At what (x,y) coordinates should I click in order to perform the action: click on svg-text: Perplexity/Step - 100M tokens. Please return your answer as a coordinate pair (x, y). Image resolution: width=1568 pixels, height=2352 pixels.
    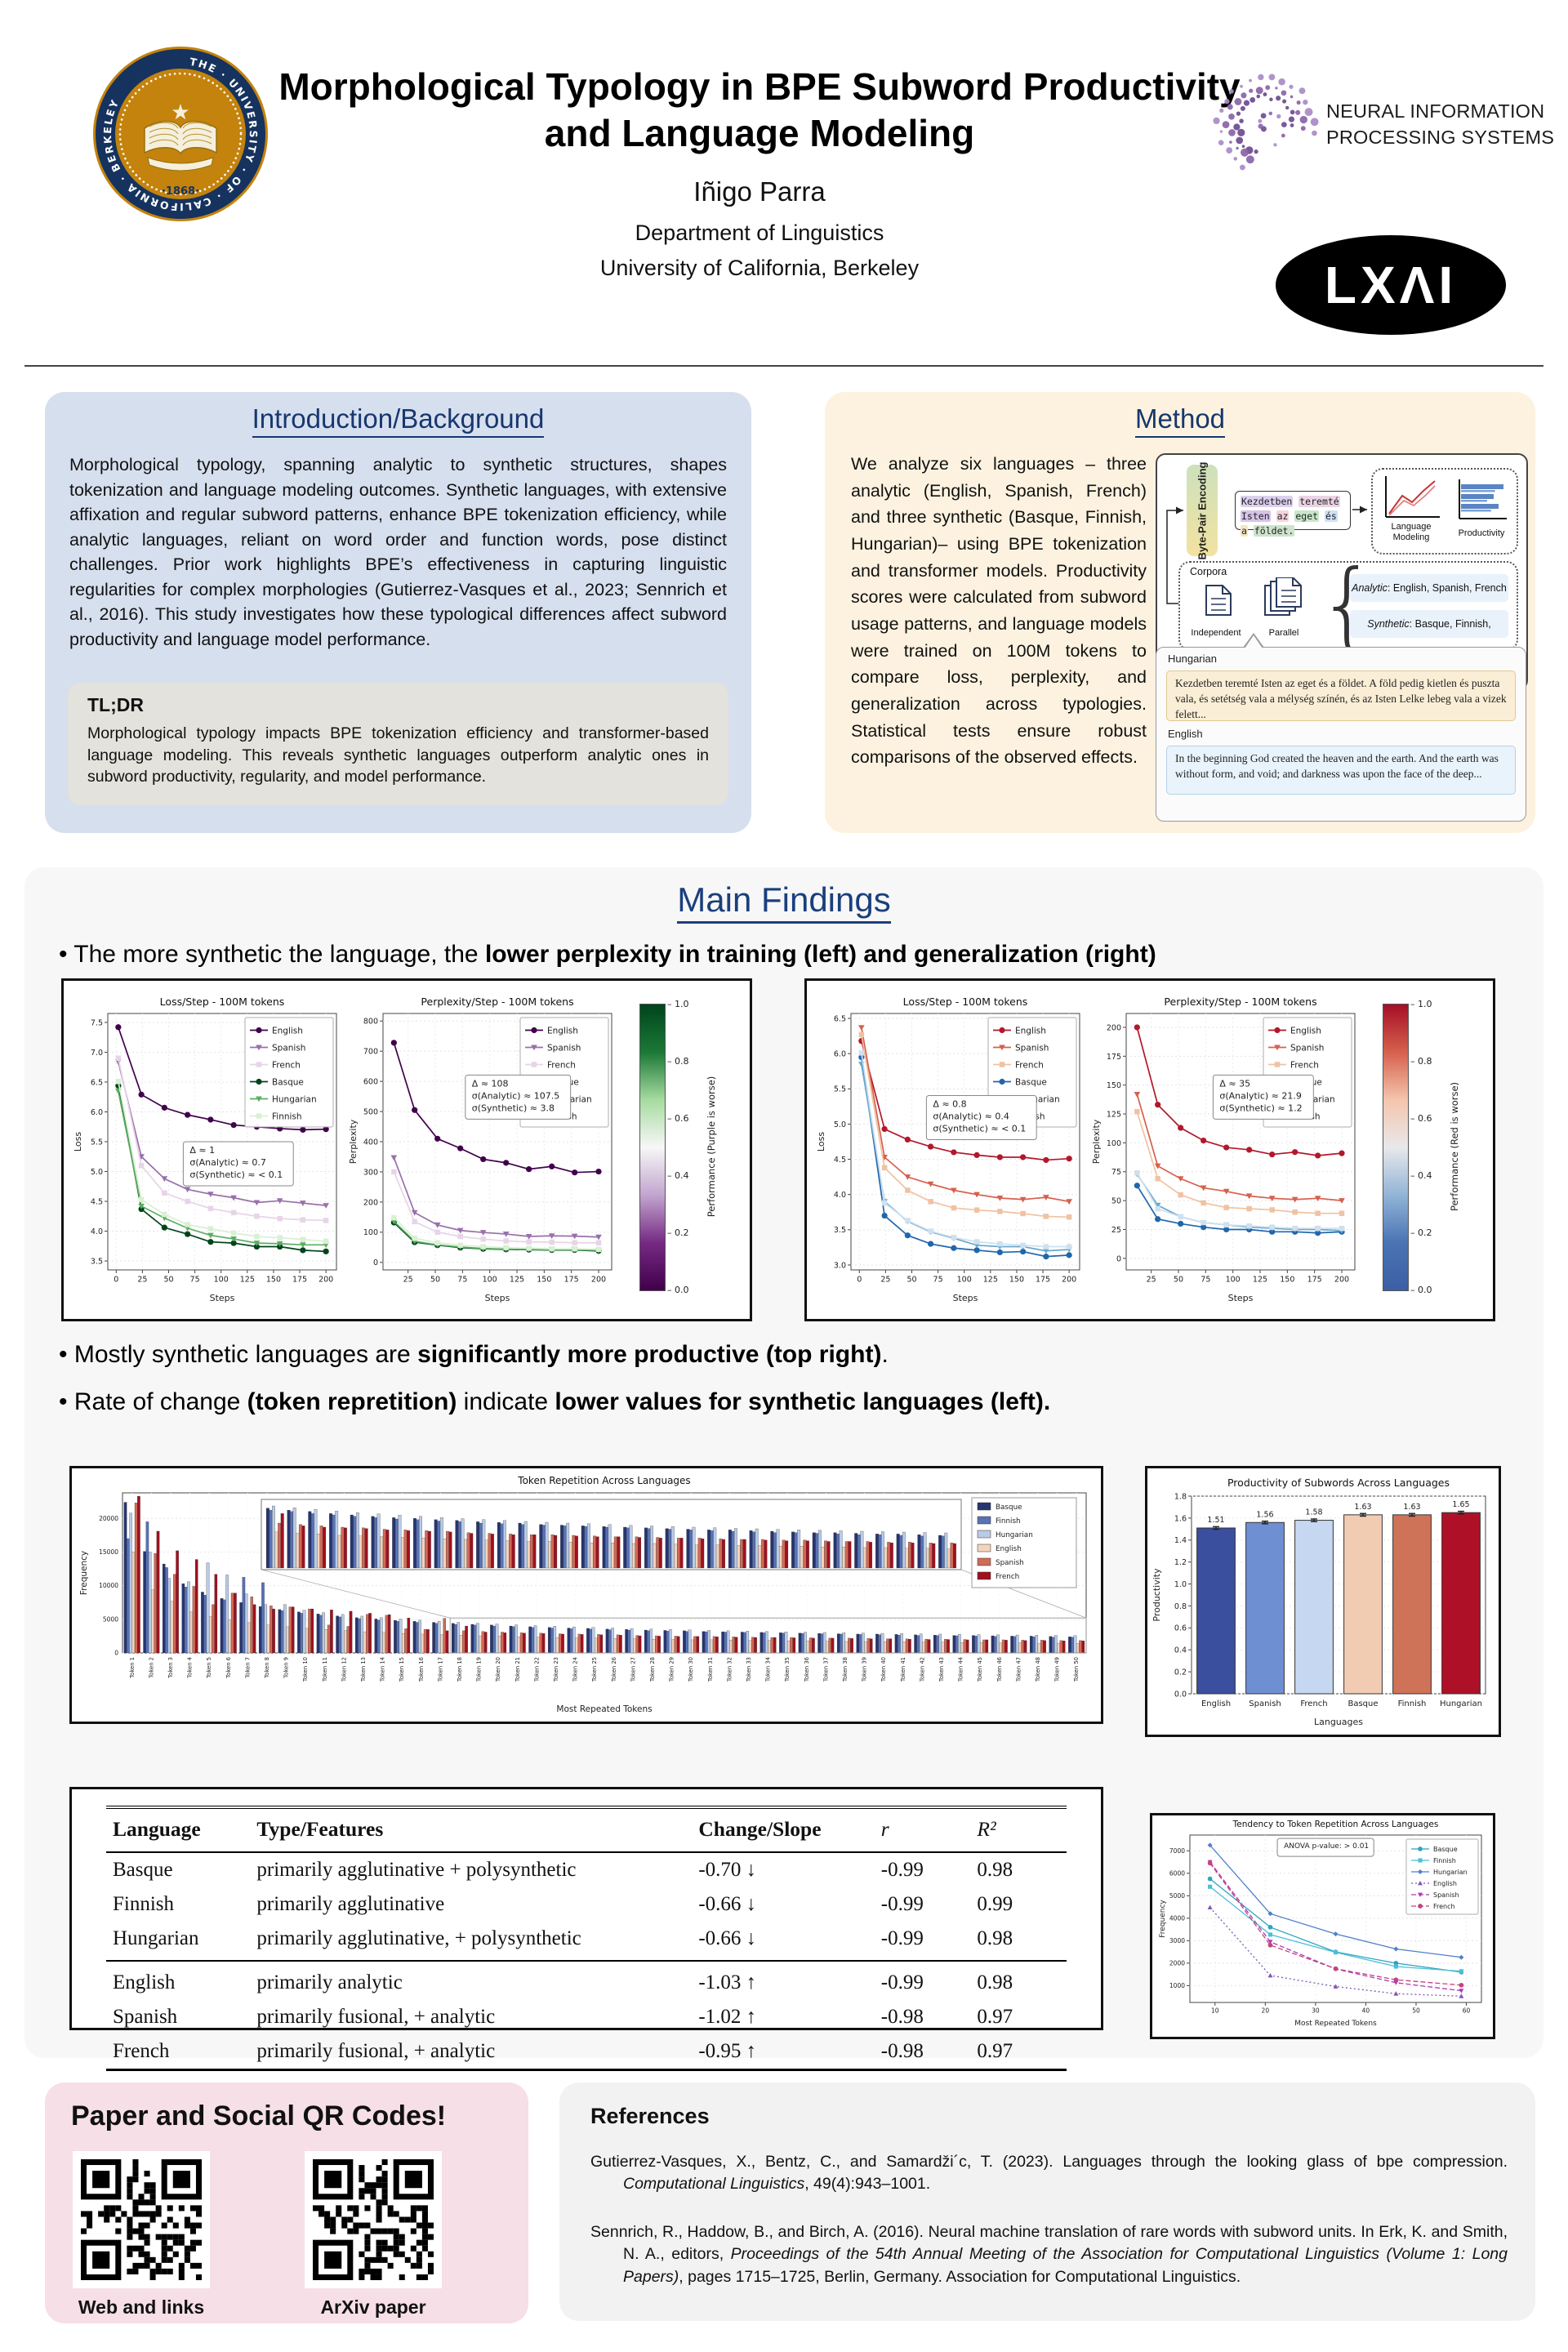
    Looking at the image, I should click on (1240, 1002).